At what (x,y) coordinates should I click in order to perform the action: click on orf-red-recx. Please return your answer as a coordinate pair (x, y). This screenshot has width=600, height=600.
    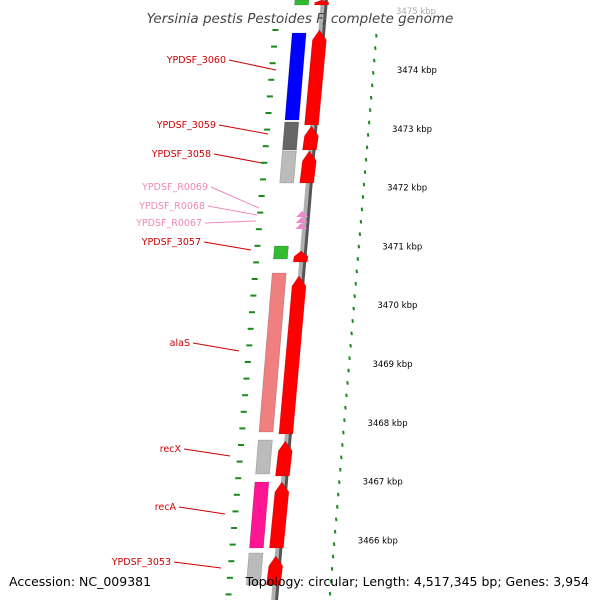
    Looking at the image, I should click on (284, 458).